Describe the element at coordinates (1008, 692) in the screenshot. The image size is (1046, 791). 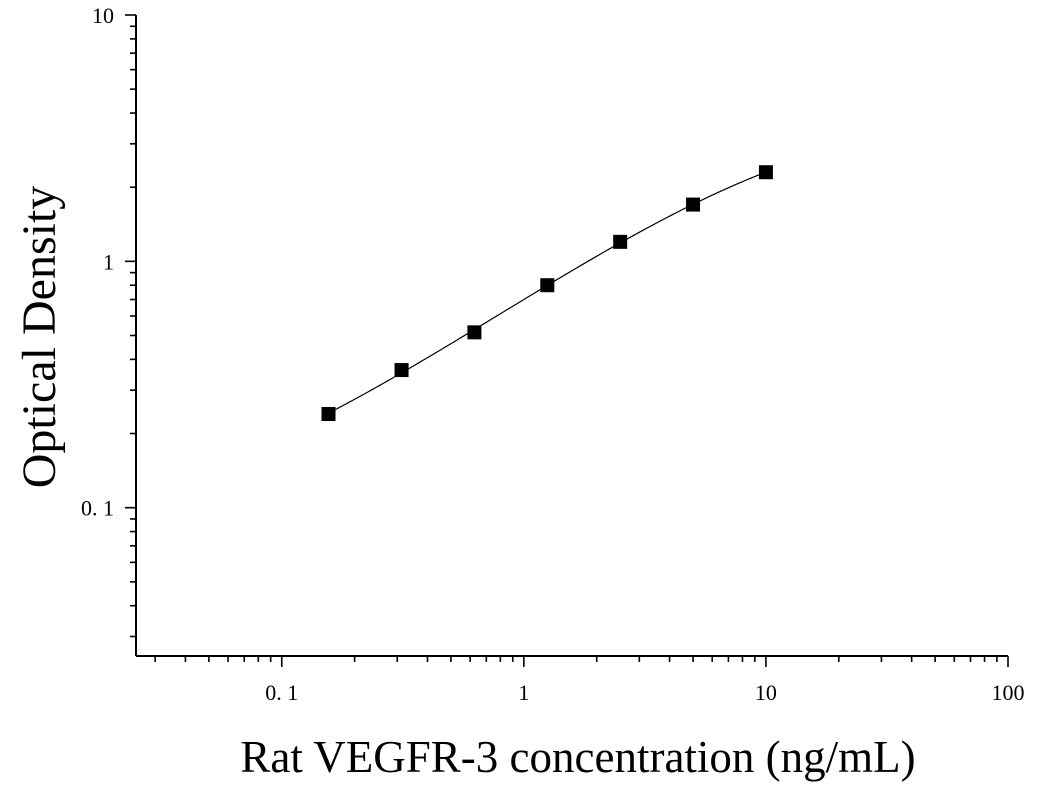
I see `x-tick-label: 100` at that location.